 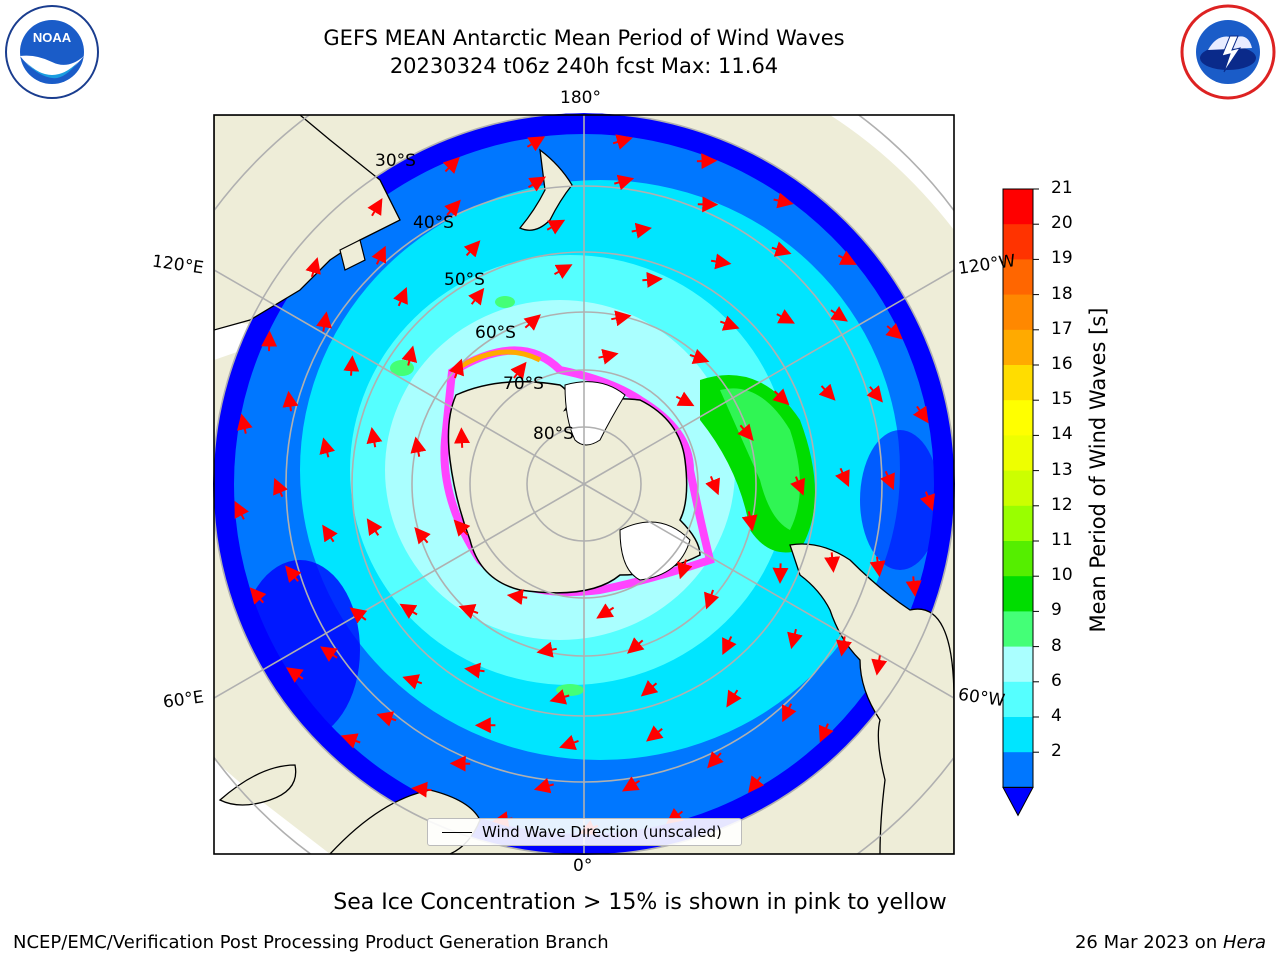 What do you see at coordinates (52, 37) in the screenshot?
I see `svg-text: NOAA` at bounding box center [52, 37].